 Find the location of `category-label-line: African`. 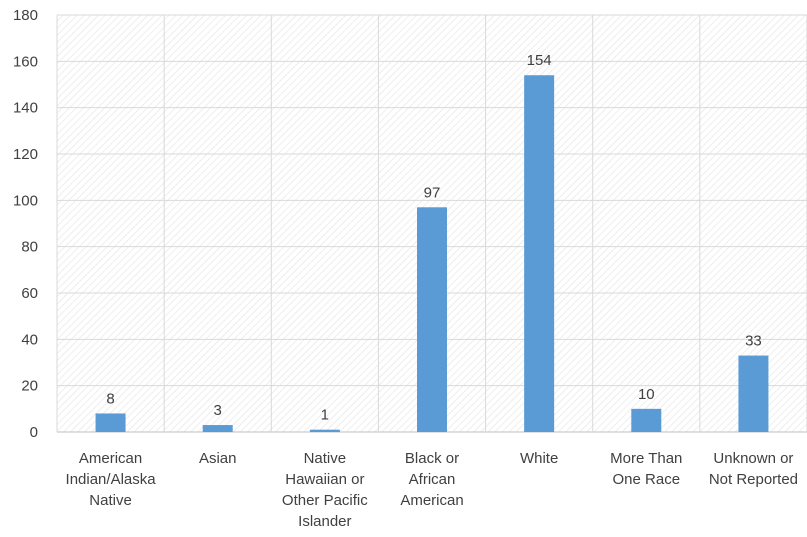

category-label-line: African is located at coordinates (432, 479).